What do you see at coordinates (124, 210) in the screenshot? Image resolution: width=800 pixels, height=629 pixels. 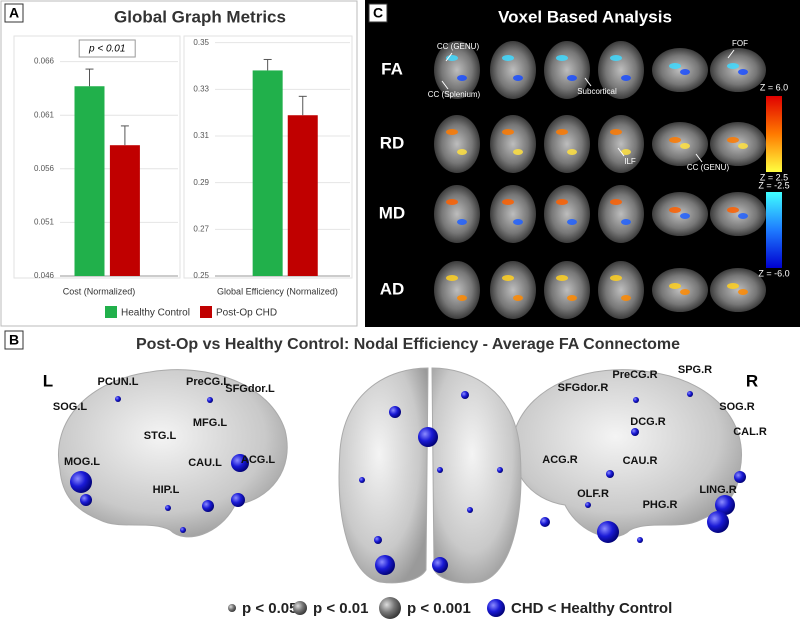 I see `bar` at bounding box center [124, 210].